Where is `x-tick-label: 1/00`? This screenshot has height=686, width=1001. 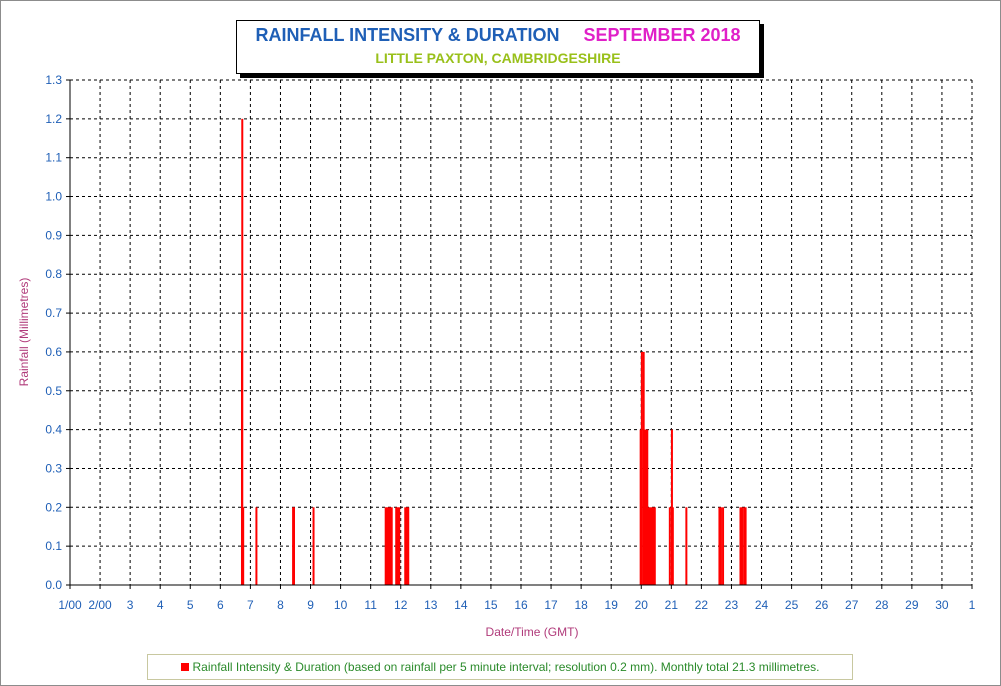 x-tick-label: 1/00 is located at coordinates (70, 605).